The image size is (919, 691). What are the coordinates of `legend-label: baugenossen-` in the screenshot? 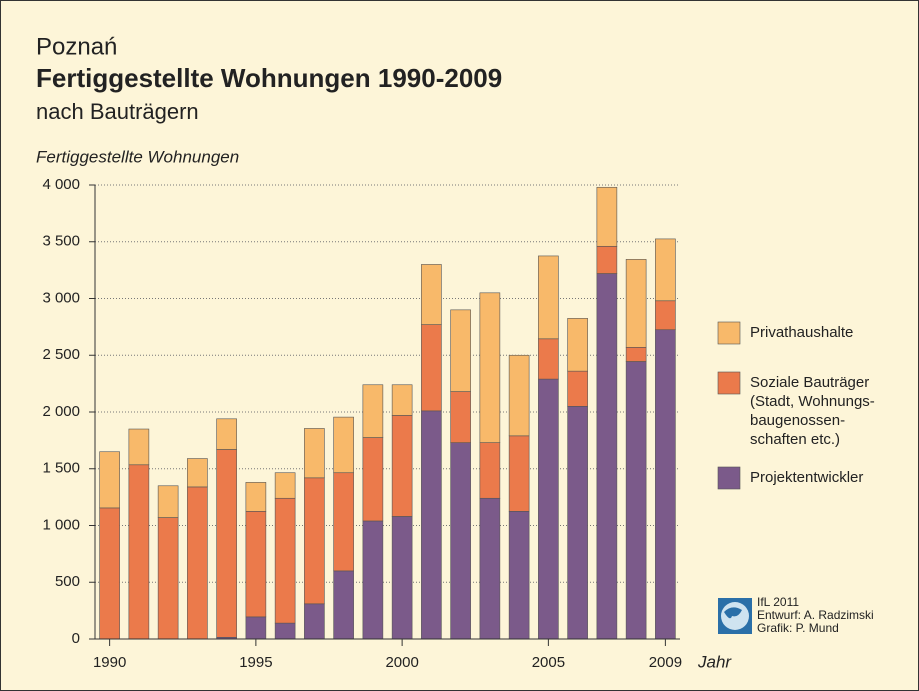 It's located at (797, 420).